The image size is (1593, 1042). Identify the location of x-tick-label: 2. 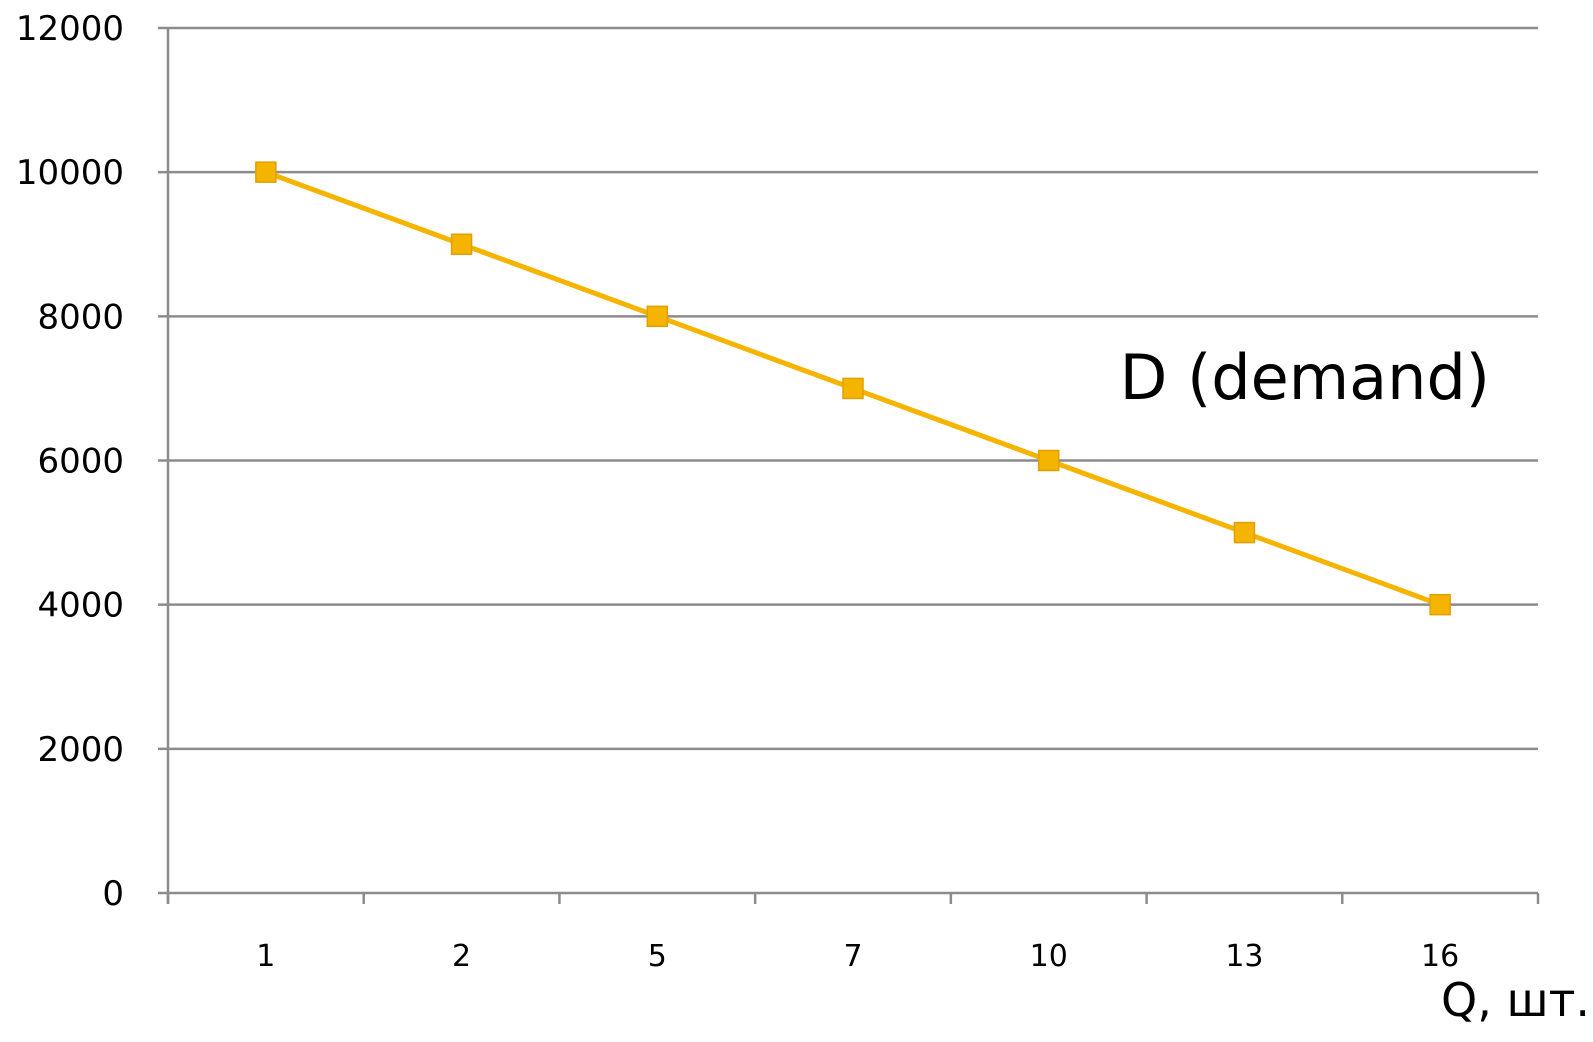
(461, 956).